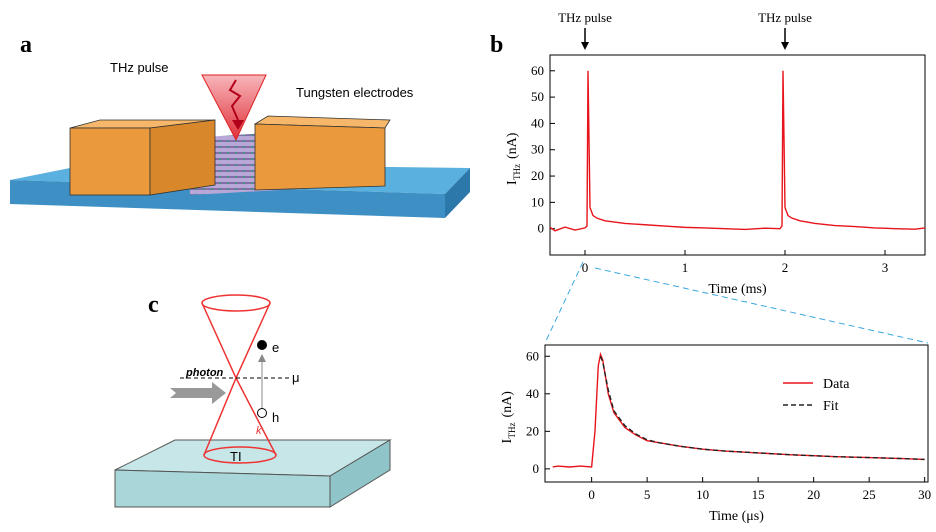 This screenshot has width=936, height=532. What do you see at coordinates (355, 92) in the screenshot?
I see `electrode-label: Tungsten electrodes` at bounding box center [355, 92].